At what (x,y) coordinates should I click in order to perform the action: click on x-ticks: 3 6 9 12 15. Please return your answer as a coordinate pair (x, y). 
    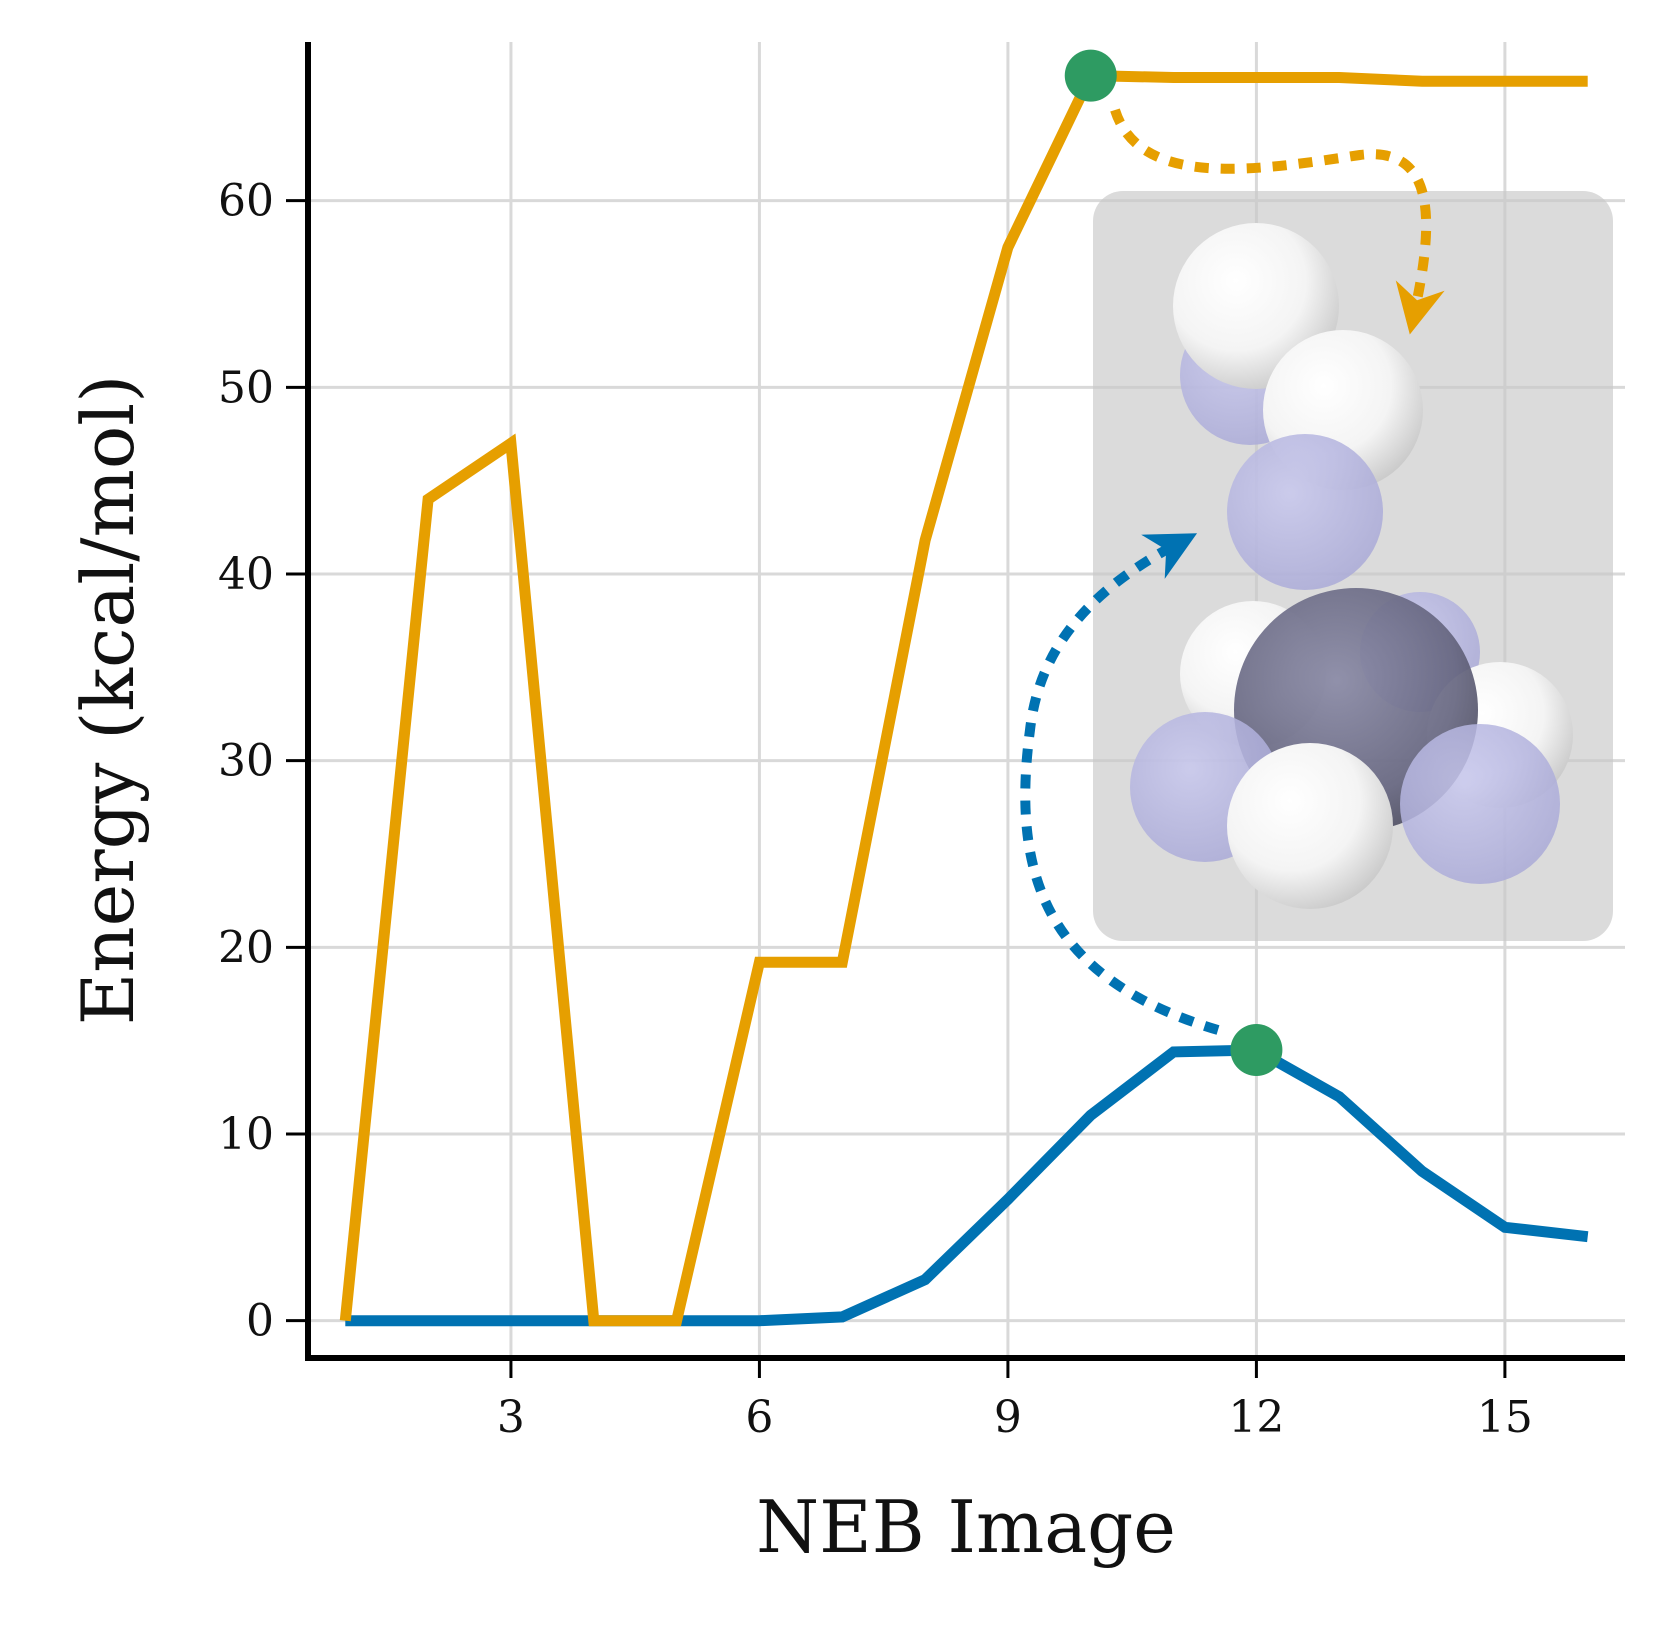
    Looking at the image, I should click on (1015, 1400).